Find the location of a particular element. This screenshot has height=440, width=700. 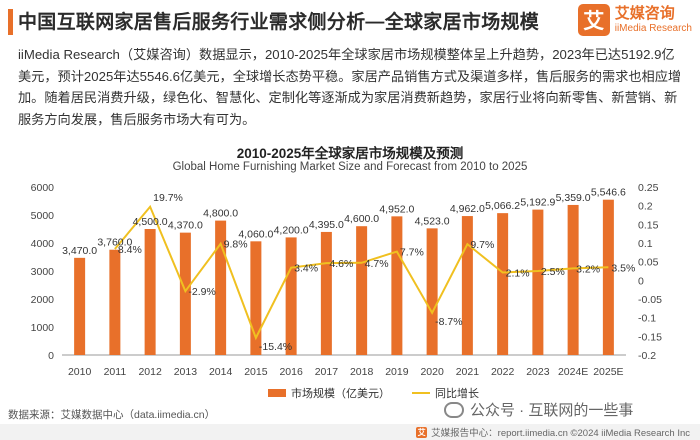

x-axis-tick-label: 2020 is located at coordinates (432, 372).